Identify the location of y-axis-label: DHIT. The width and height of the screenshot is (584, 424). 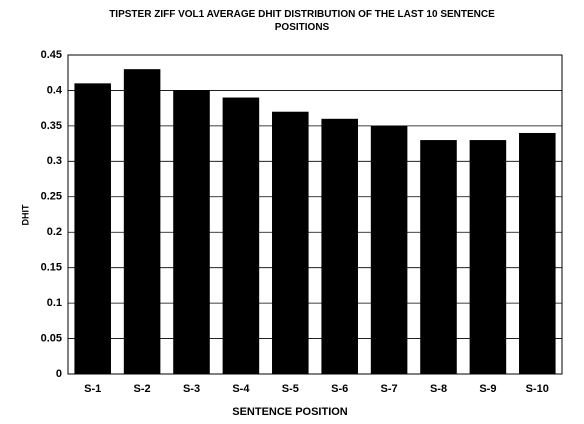
(25, 214).